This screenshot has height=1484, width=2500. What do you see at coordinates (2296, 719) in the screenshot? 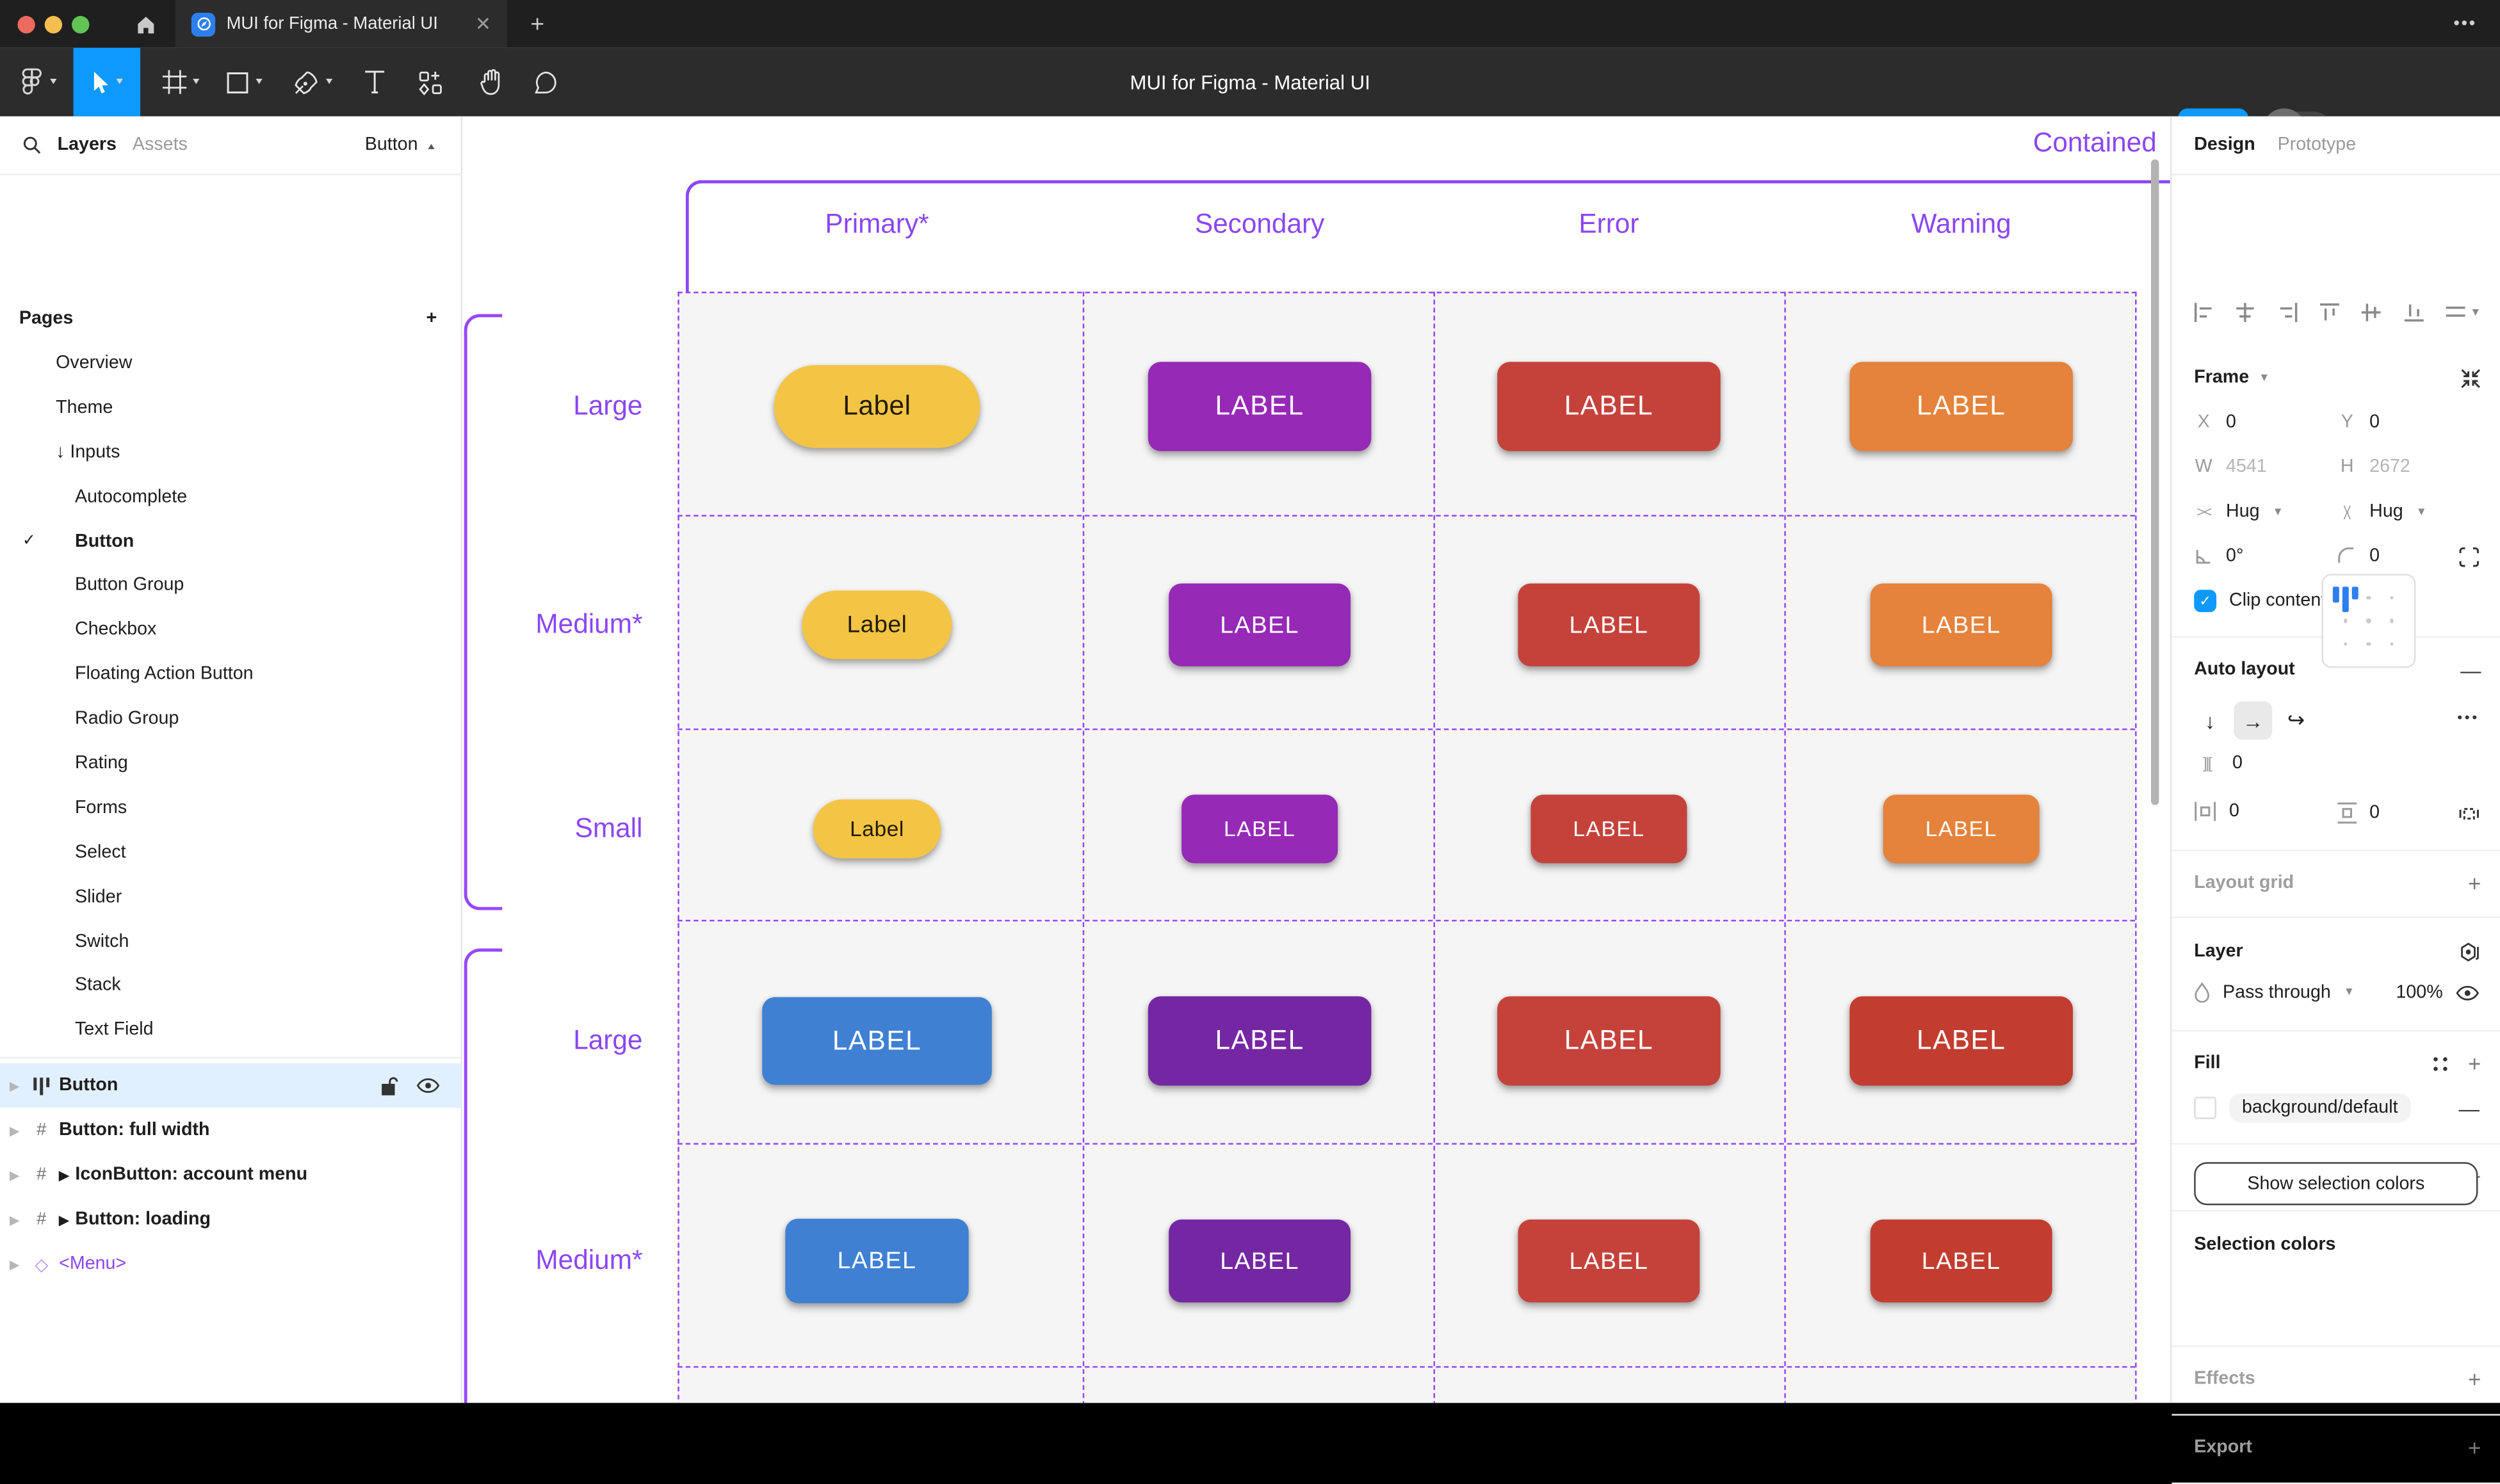
I see `direction-wrap-button: ↩` at bounding box center [2296, 719].